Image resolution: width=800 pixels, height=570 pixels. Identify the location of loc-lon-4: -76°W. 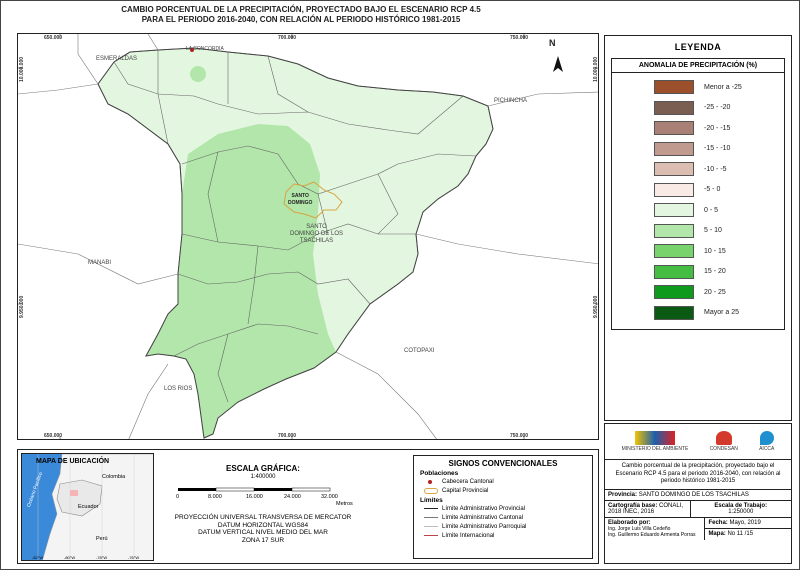
(134, 557).